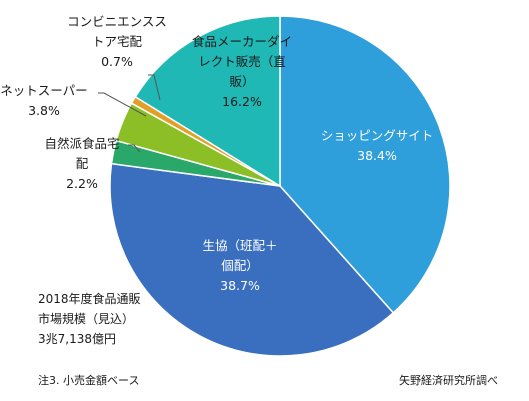 This screenshot has height=401, width=529. I want to click on slice-label-shizenha-line-2: 配, so click(82, 163).